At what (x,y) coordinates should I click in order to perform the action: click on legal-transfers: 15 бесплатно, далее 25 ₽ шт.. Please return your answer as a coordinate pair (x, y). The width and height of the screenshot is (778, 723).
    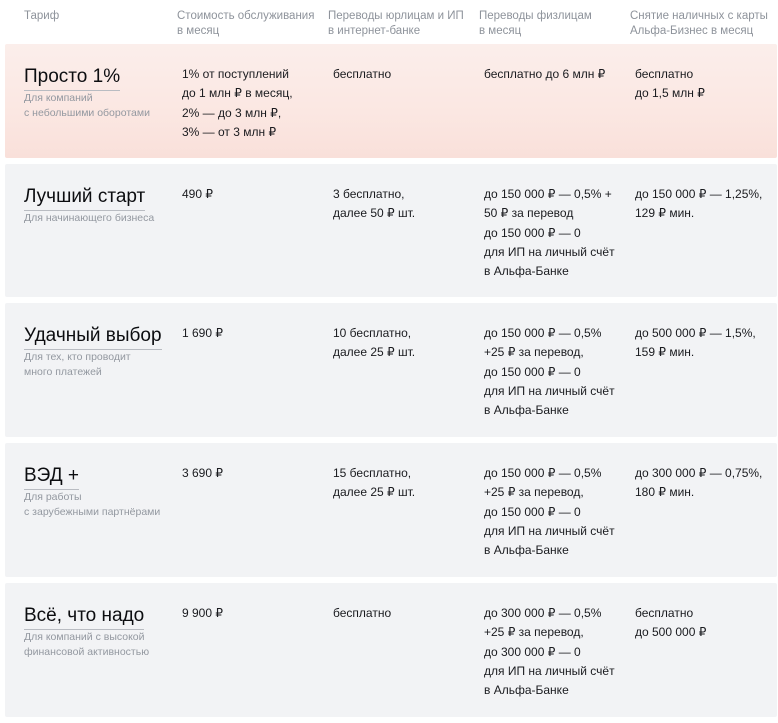
    Looking at the image, I should click on (374, 483).